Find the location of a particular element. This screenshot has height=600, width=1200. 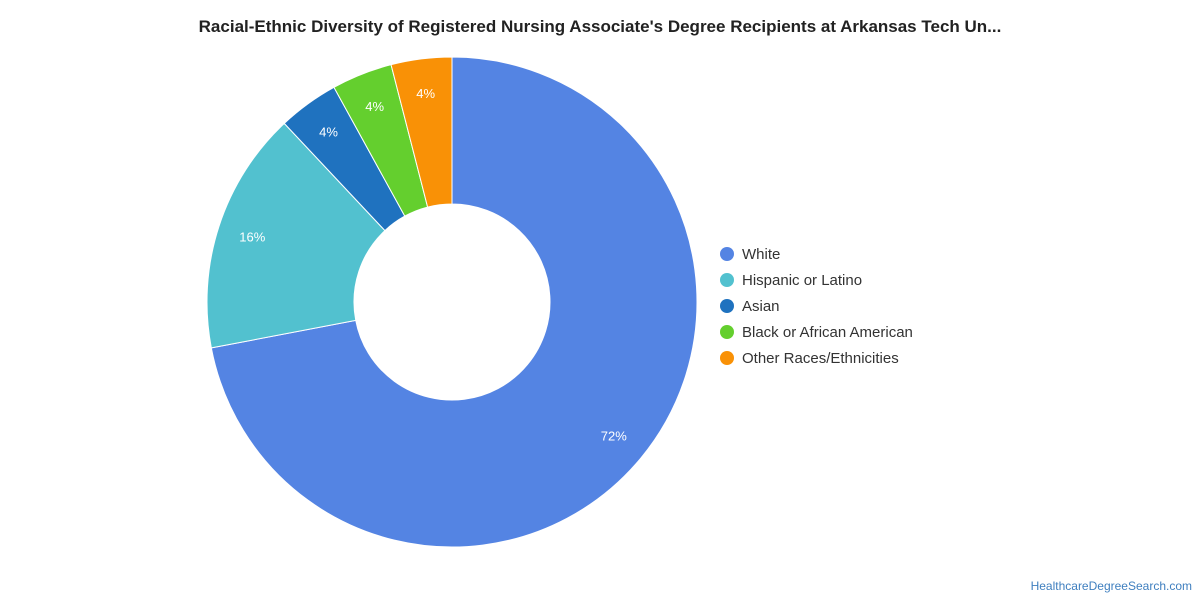

data-label-other-races-ethnicities: 4% is located at coordinates (425, 93).